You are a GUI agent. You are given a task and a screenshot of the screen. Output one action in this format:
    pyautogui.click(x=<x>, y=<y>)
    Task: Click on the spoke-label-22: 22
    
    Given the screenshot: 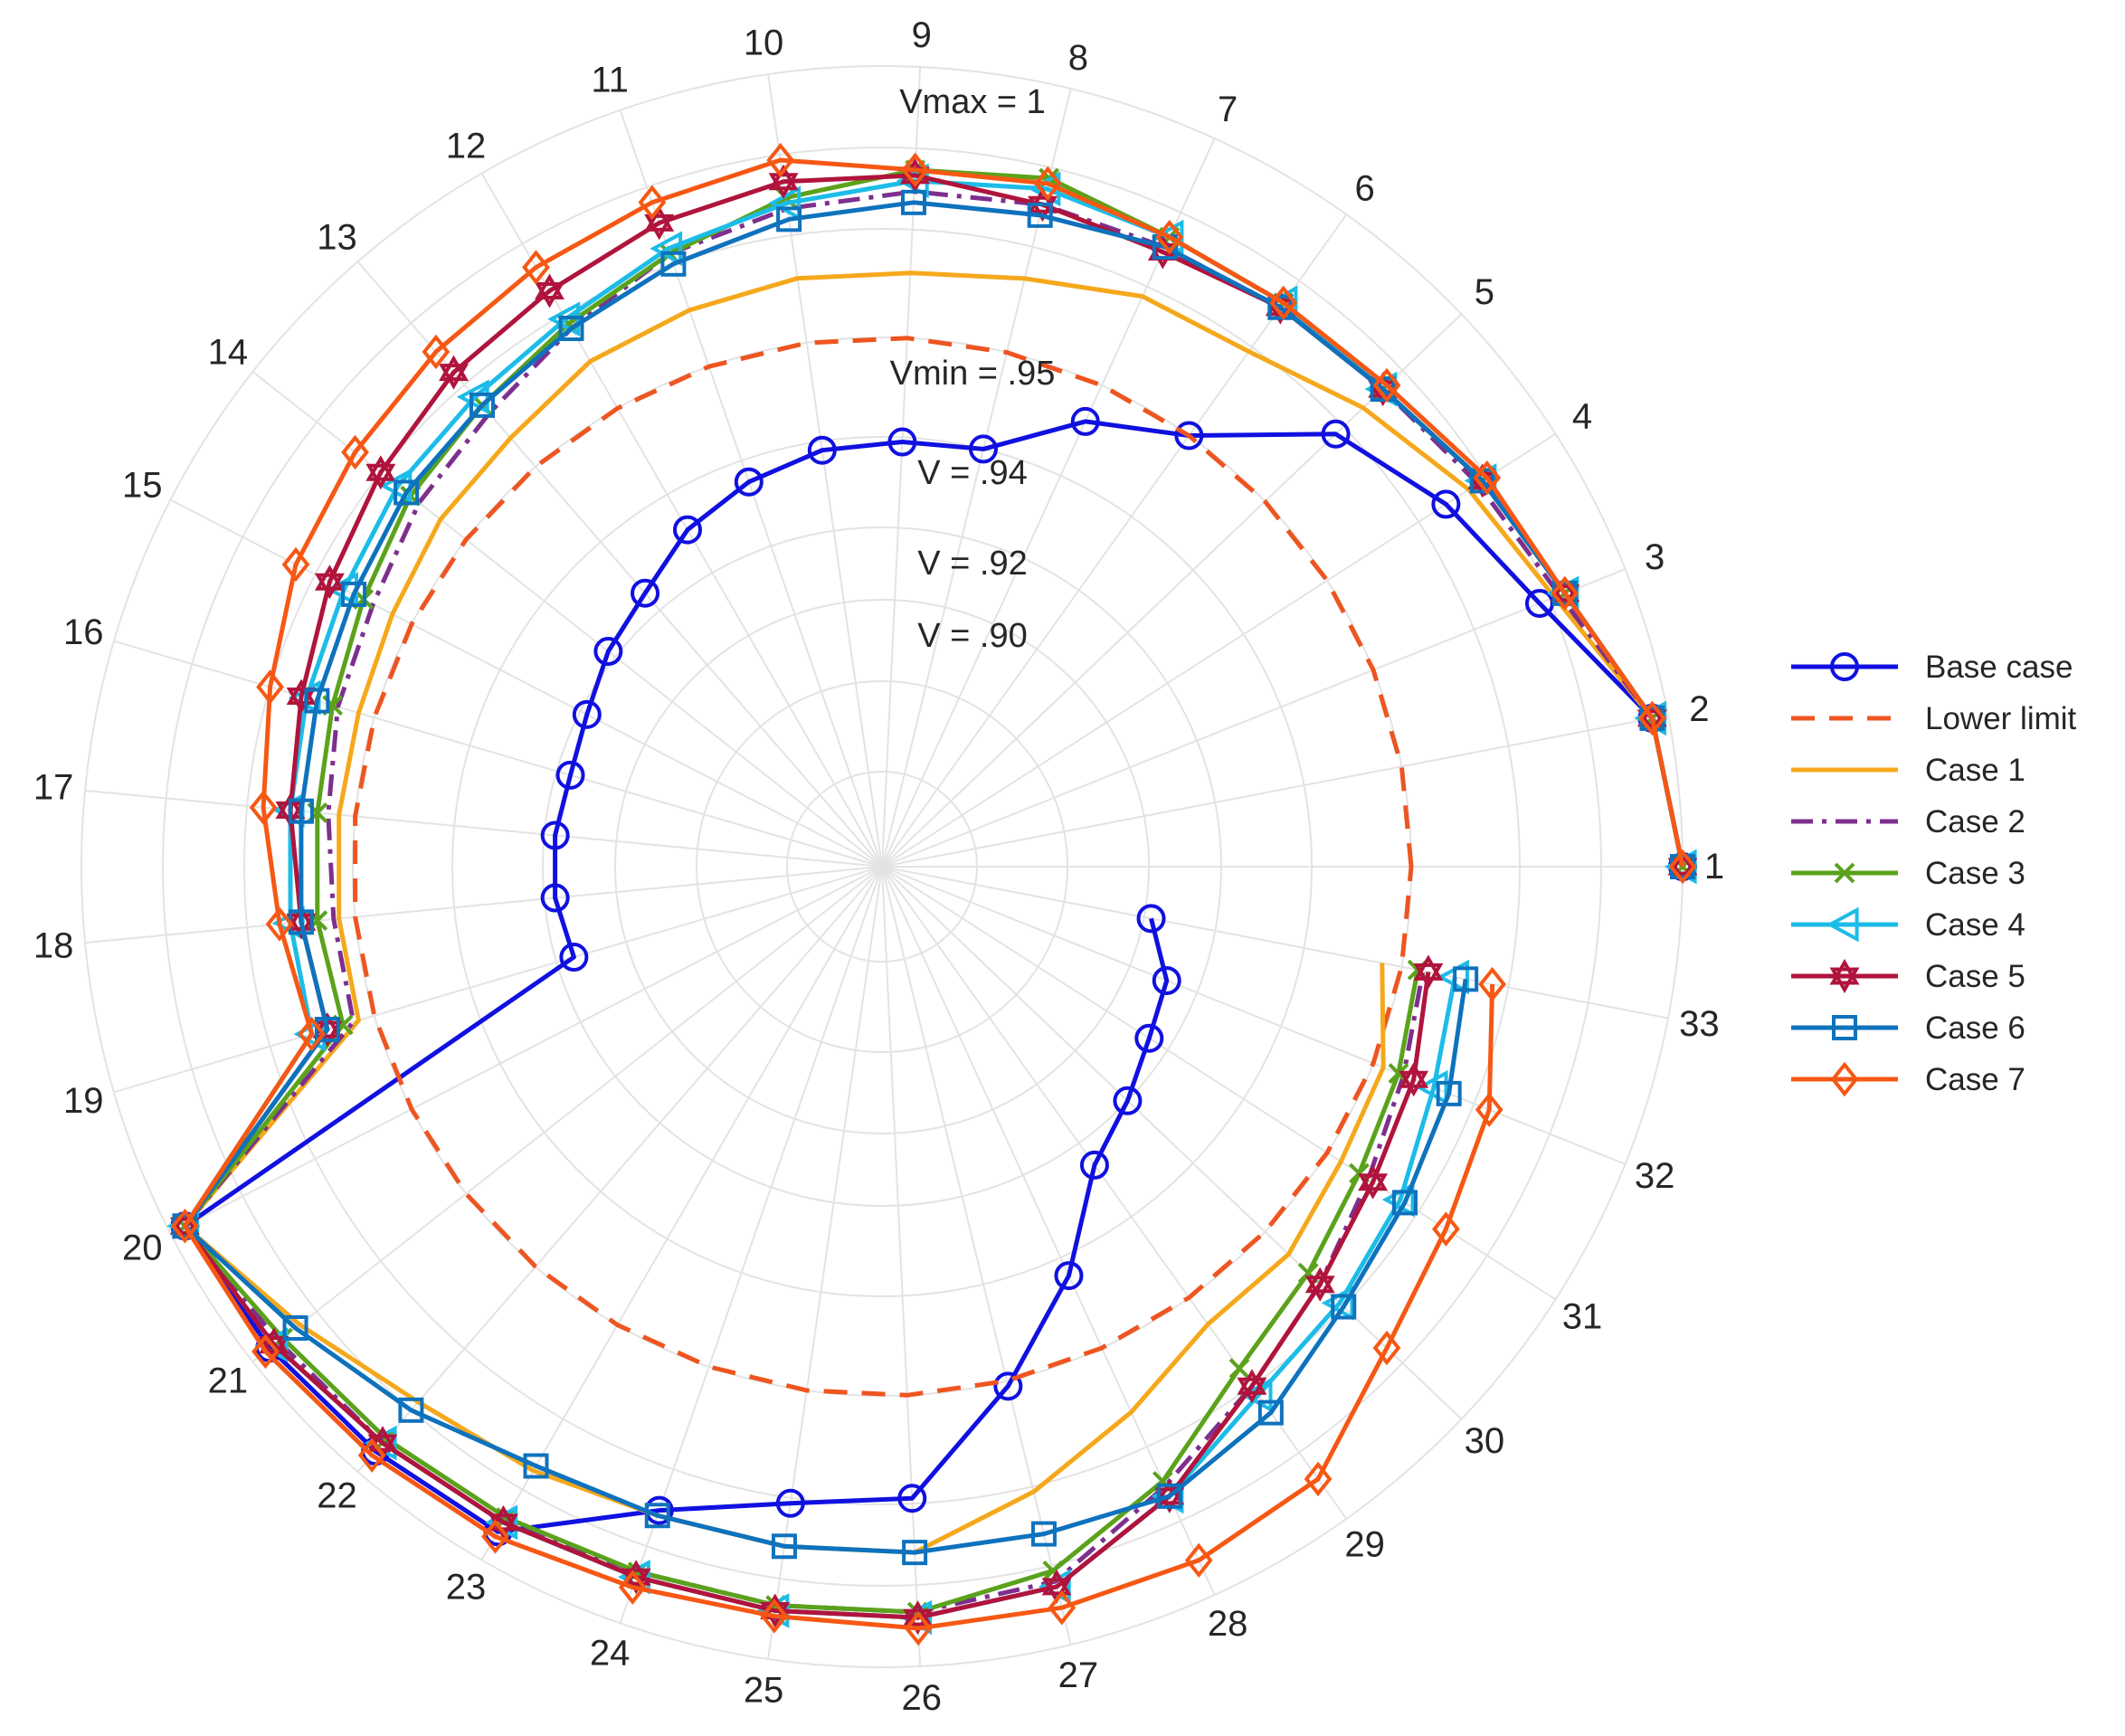 What is the action you would take?
    pyautogui.click(x=337, y=1495)
    